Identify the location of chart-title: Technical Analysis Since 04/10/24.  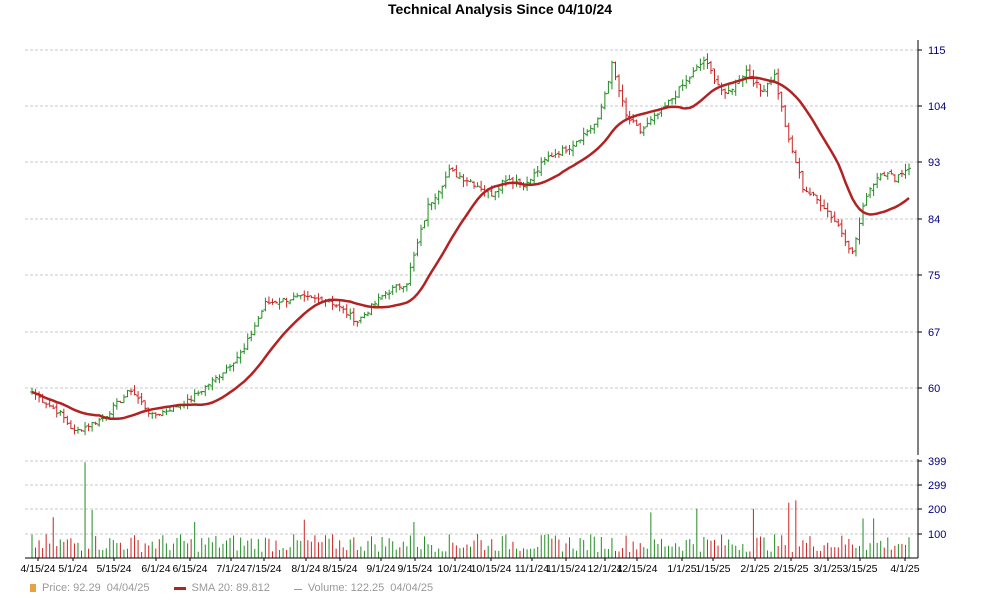
(500, 9).